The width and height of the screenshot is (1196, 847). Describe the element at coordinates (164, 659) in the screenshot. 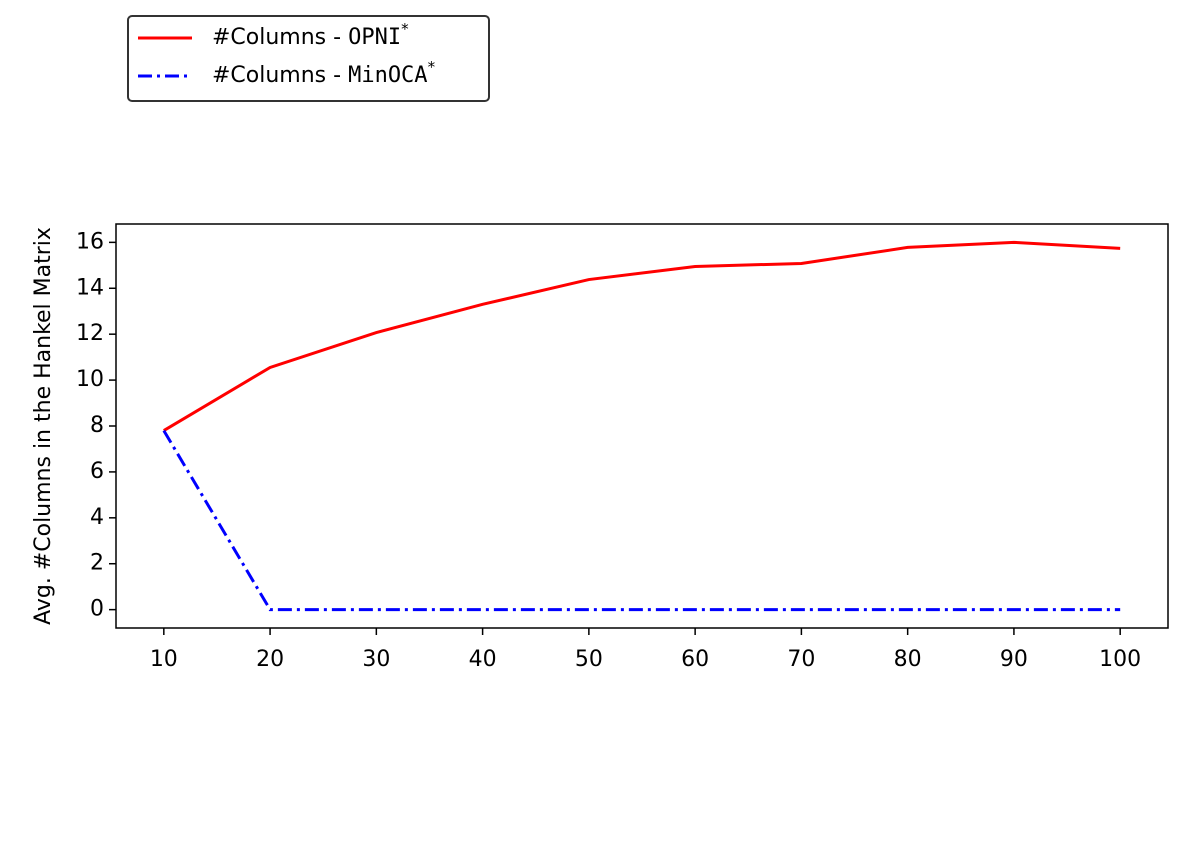

I see `x-tick-label: 10` at that location.